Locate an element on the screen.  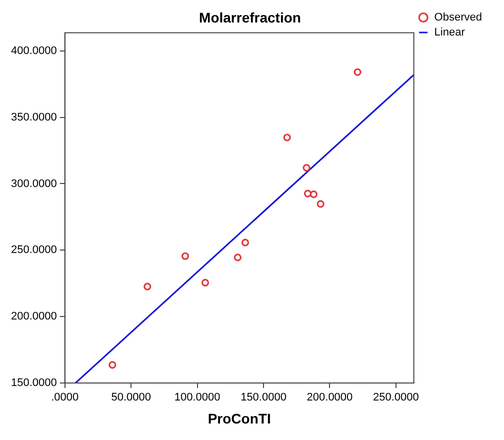
y-tick-label: 400.0000 is located at coordinates (33, 50).